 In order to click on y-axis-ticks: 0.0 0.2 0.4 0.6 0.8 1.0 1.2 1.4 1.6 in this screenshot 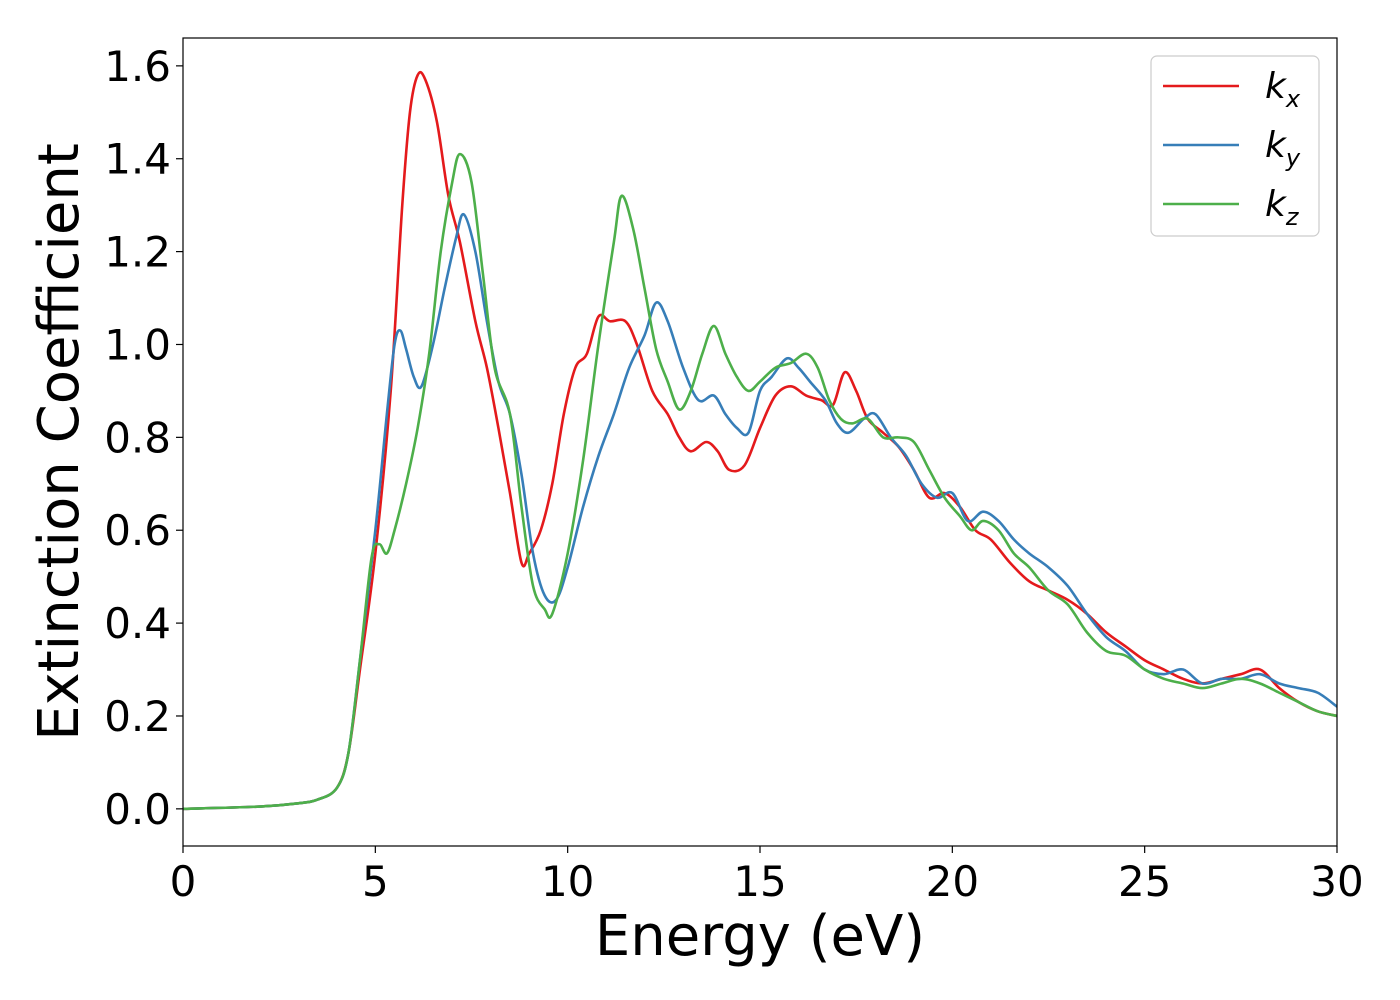, I will do `click(143, 438)`.